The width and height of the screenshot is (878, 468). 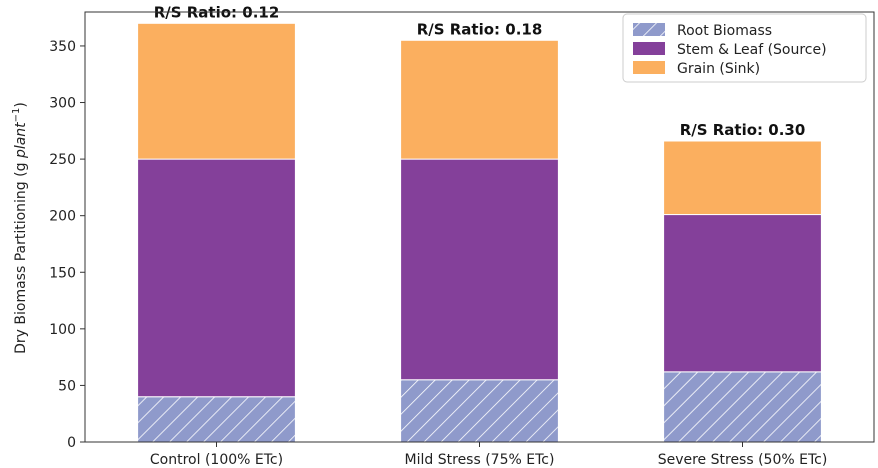 I want to click on y-axis: 0 50 100 150 200 250 300 350, so click(x=67, y=245).